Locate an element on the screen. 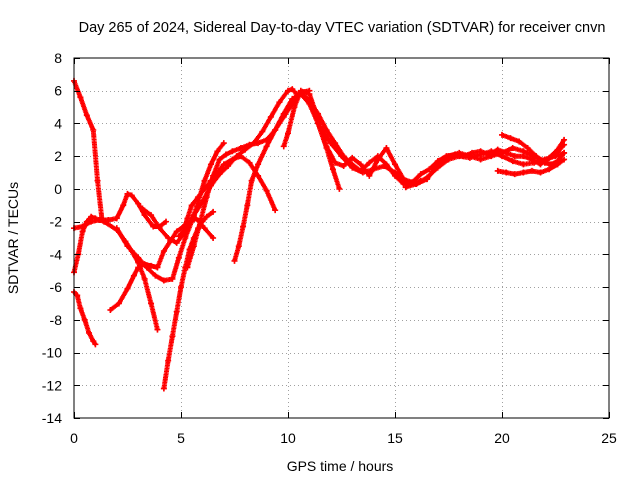 This screenshot has height=480, width=640. y-tick-label: -6 is located at coordinates (56, 287).